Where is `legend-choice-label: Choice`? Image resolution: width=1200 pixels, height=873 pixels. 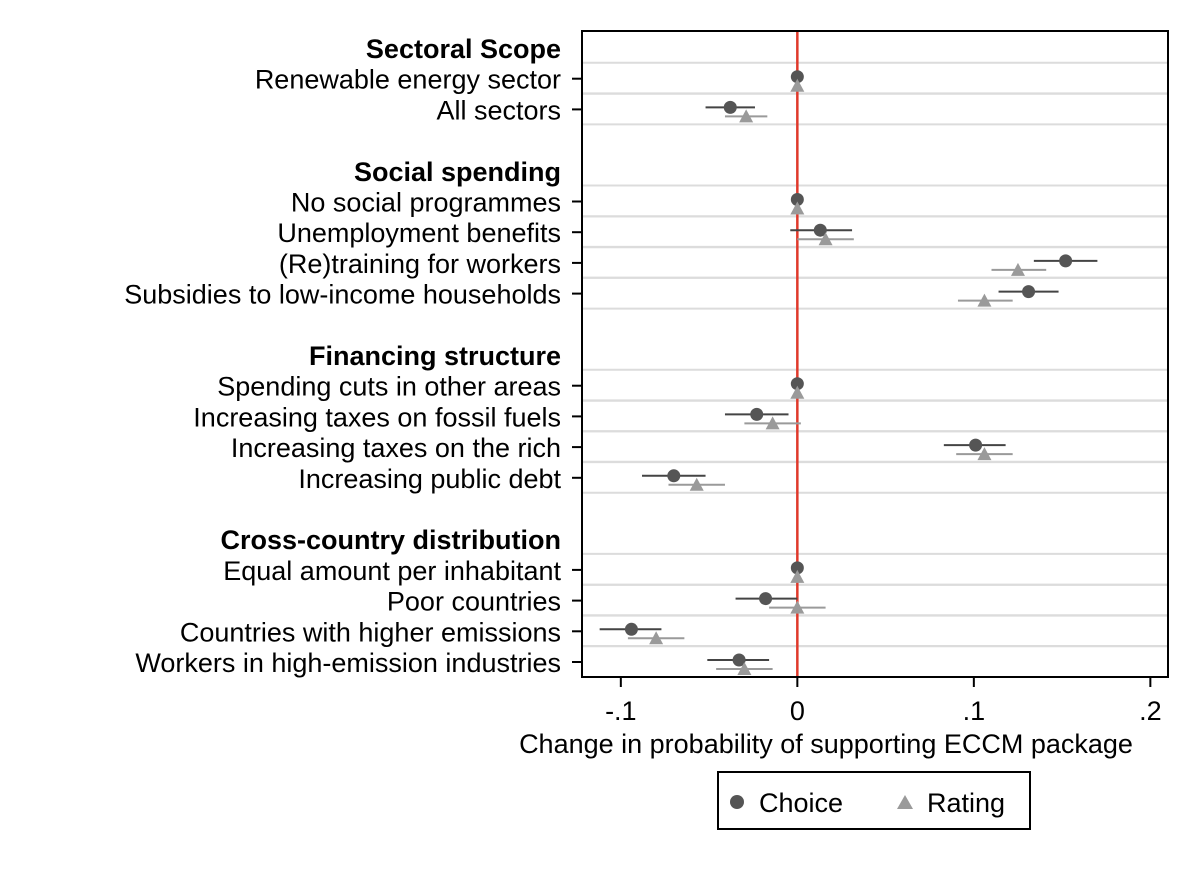
legend-choice-label: Choice is located at coordinates (801, 803).